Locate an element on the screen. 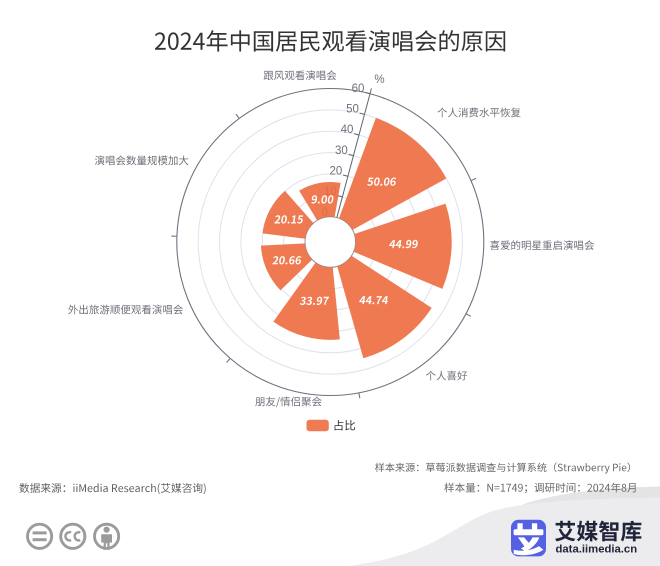 The image size is (660, 566). svg-text: 30 is located at coordinates (341, 151).